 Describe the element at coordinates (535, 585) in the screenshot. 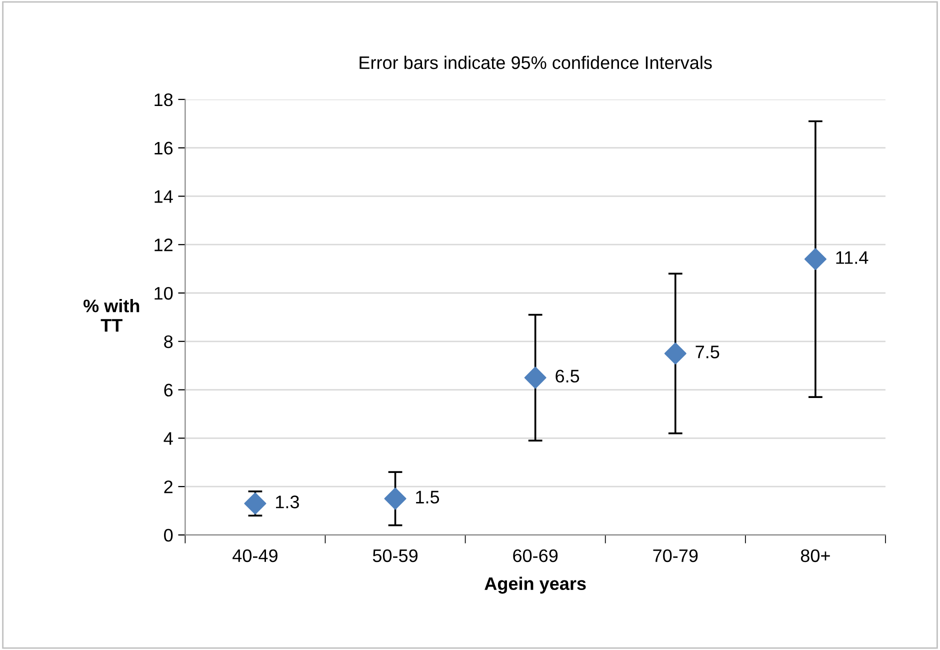

I see `x-axis-title: Agein years` at that location.